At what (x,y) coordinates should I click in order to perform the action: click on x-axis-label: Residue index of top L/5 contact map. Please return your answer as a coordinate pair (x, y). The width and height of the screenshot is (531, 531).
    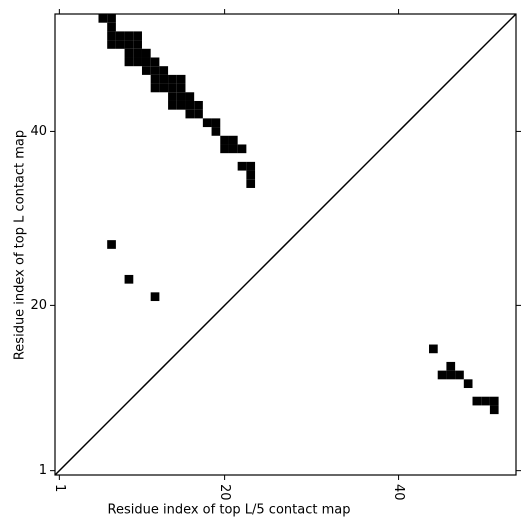
    Looking at the image, I should click on (229, 510).